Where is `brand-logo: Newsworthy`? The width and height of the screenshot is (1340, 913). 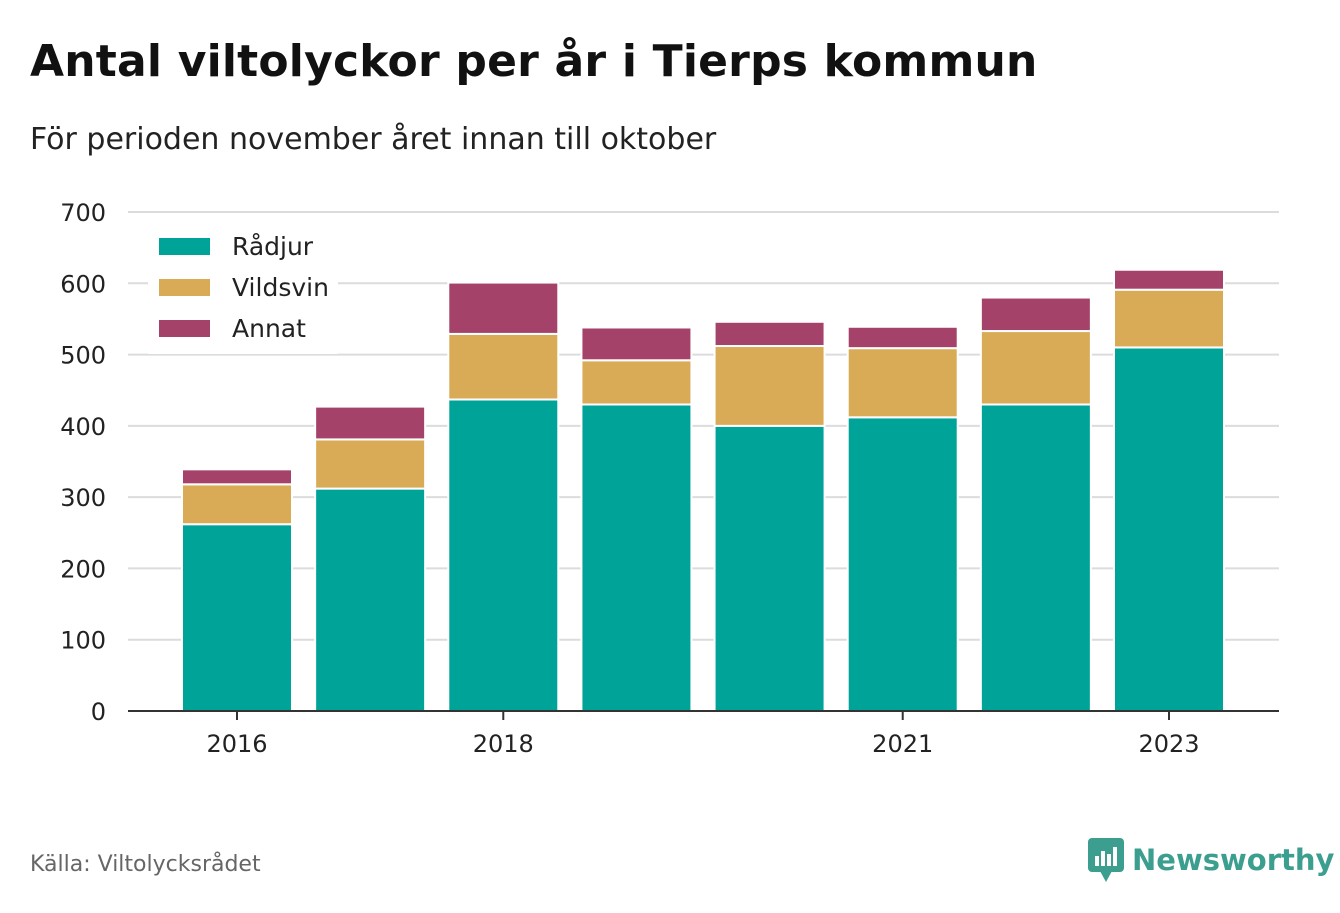
brand-logo: Newsworthy is located at coordinates (1211, 860).